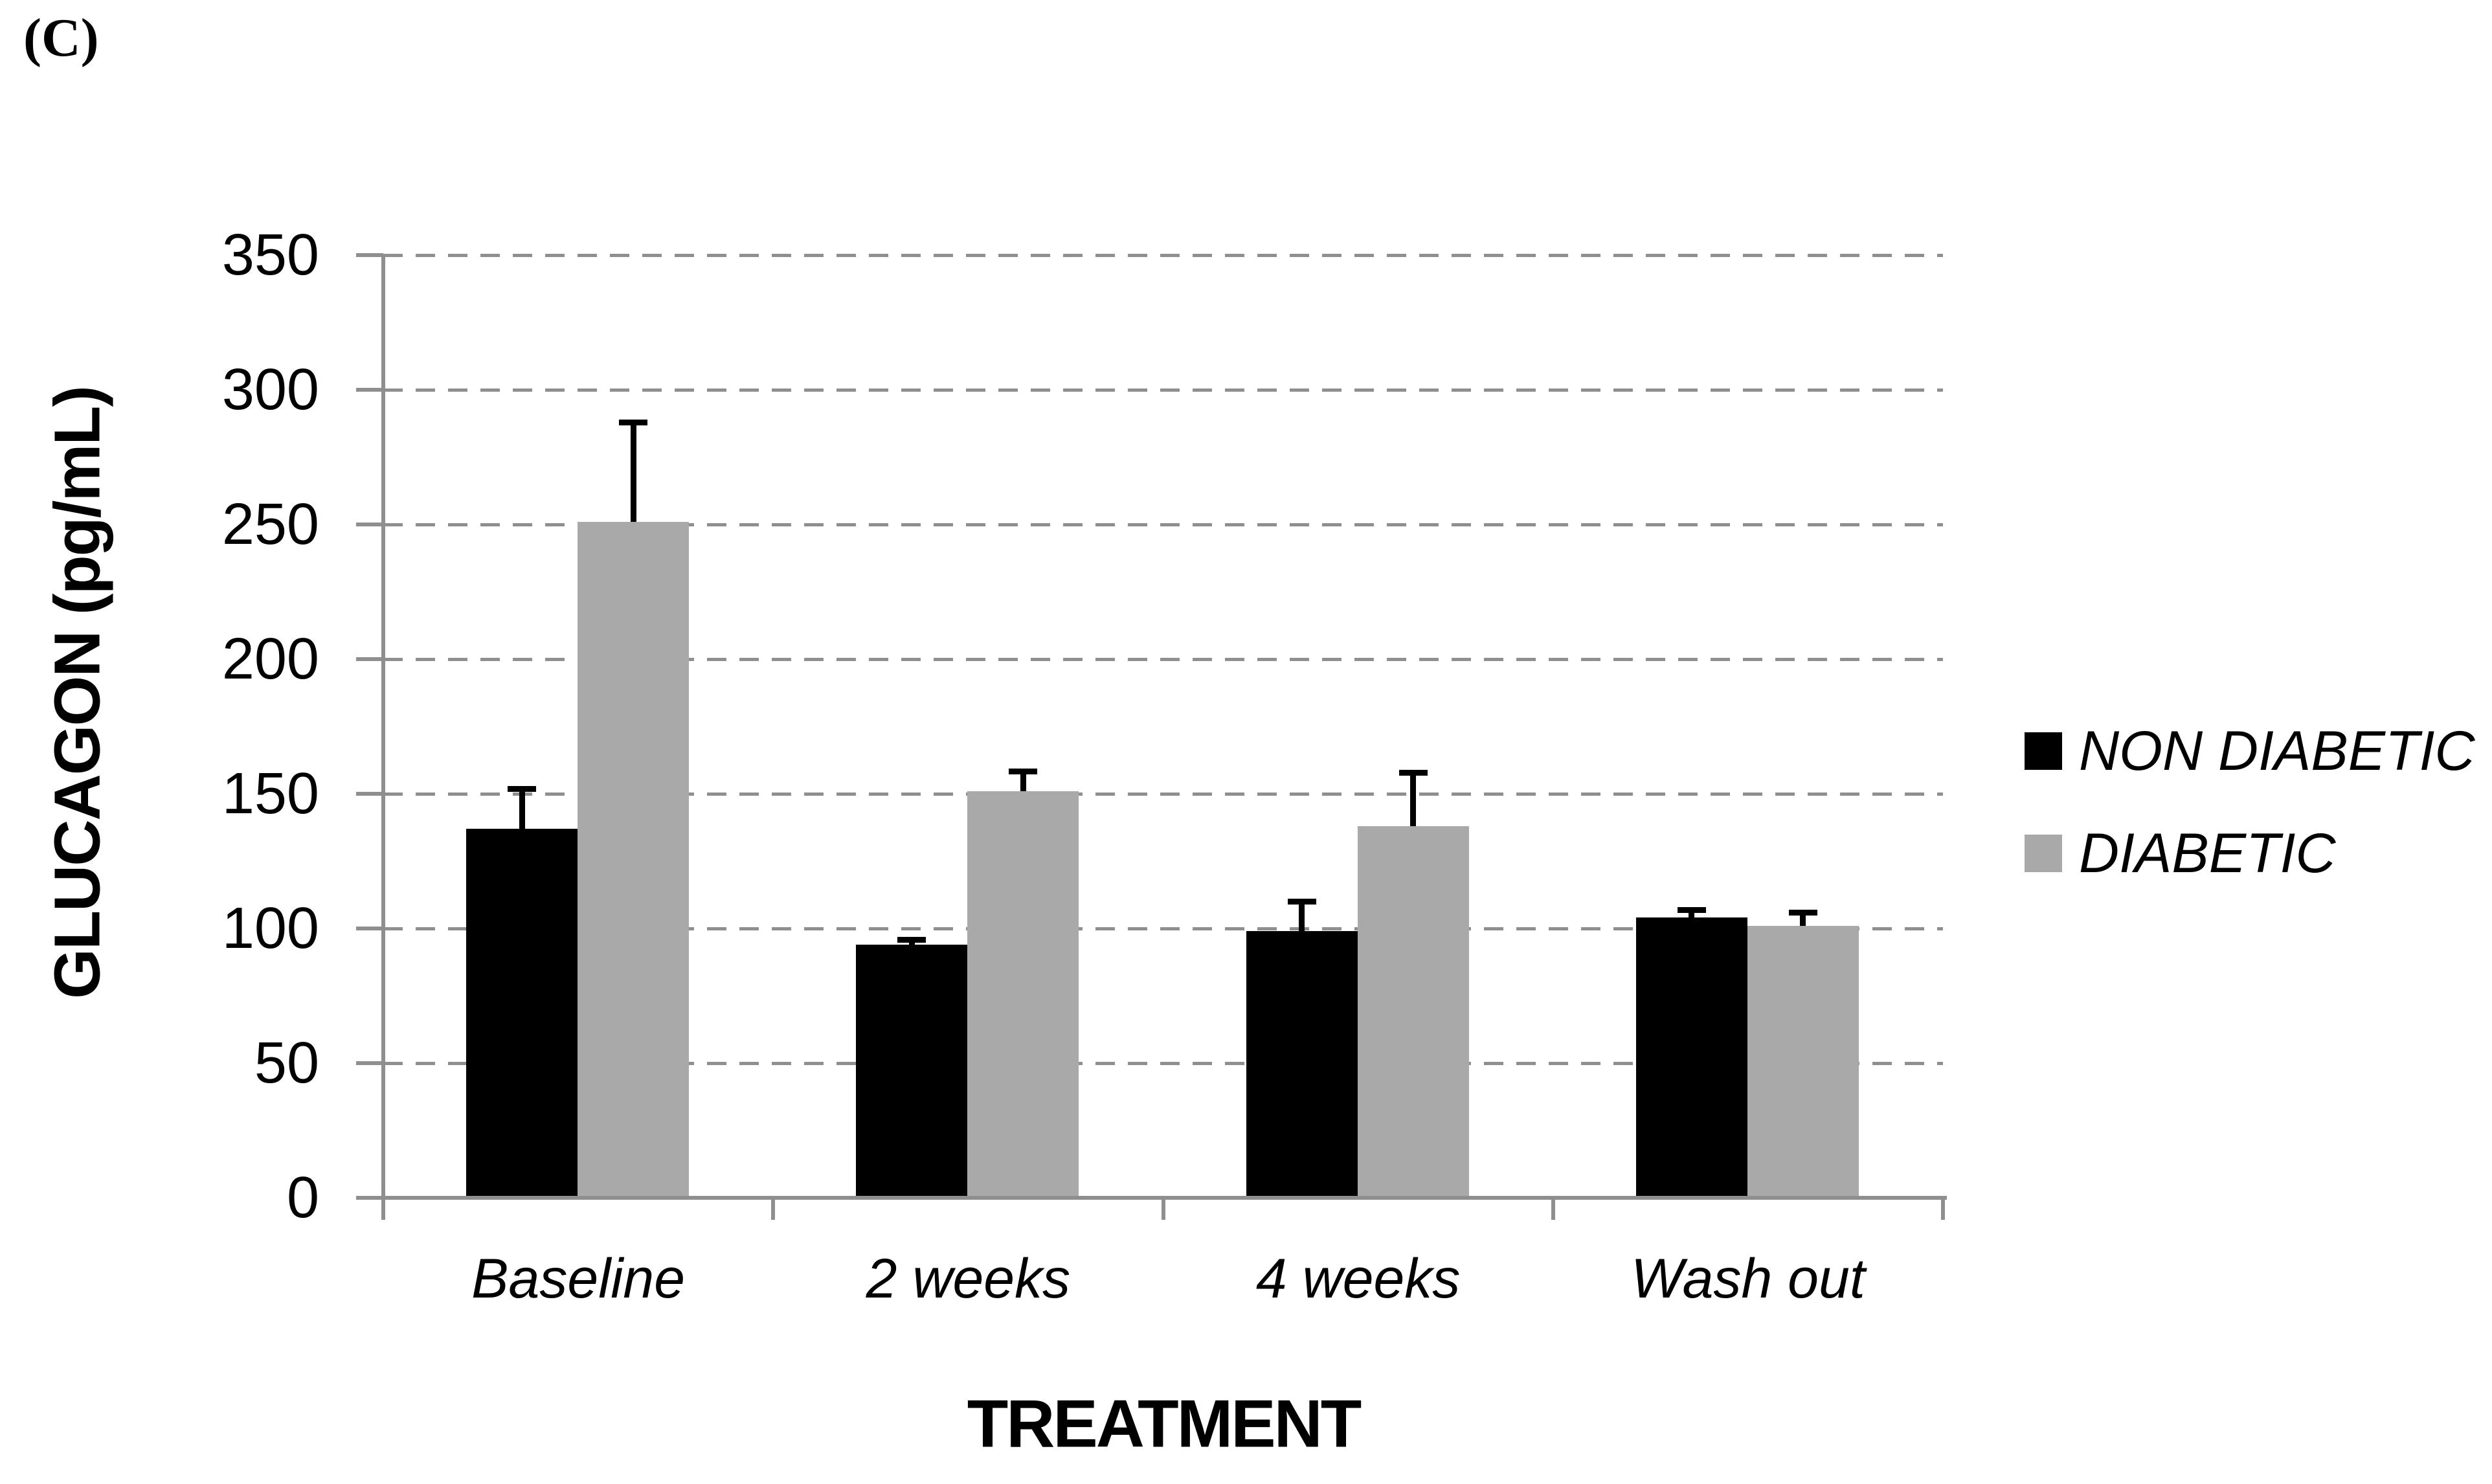  I want to click on legend-label: DIABETIC, so click(2207, 853).